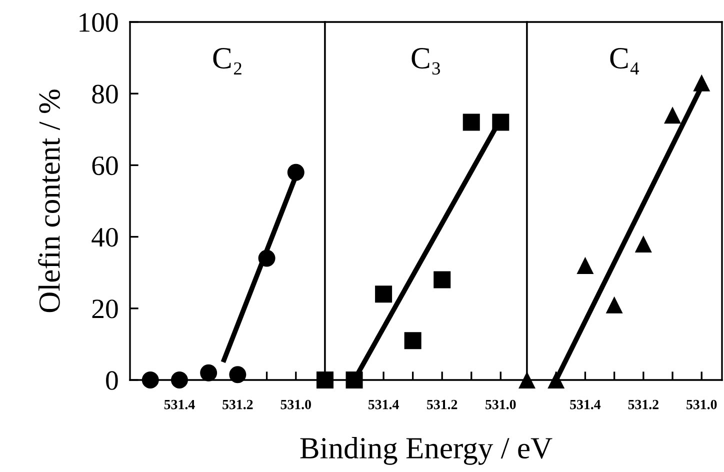 This screenshot has width=724, height=472. I want to click on y-axis-title: Olefin content / %, so click(49, 201).